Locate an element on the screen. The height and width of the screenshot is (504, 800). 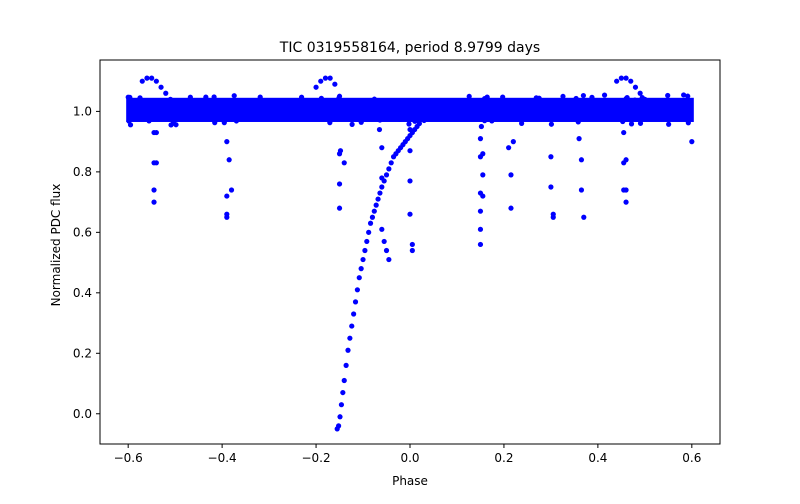
x-axis-label: Phase is located at coordinates (410, 481).